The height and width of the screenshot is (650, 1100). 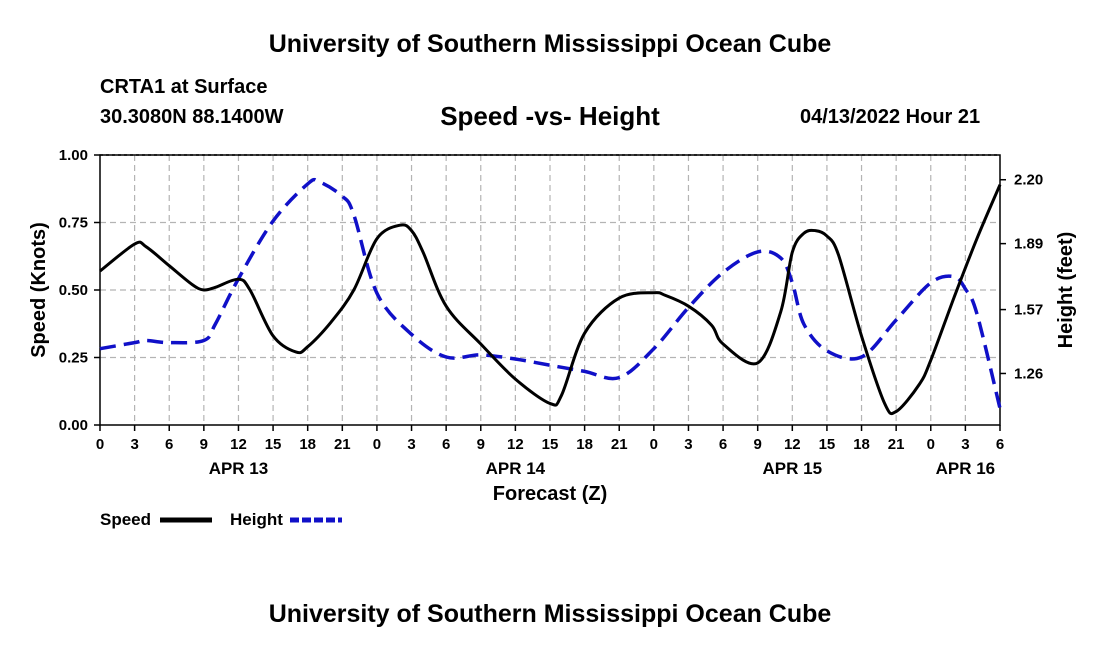 I want to click on legend-height-label: Height, so click(x=256, y=519).